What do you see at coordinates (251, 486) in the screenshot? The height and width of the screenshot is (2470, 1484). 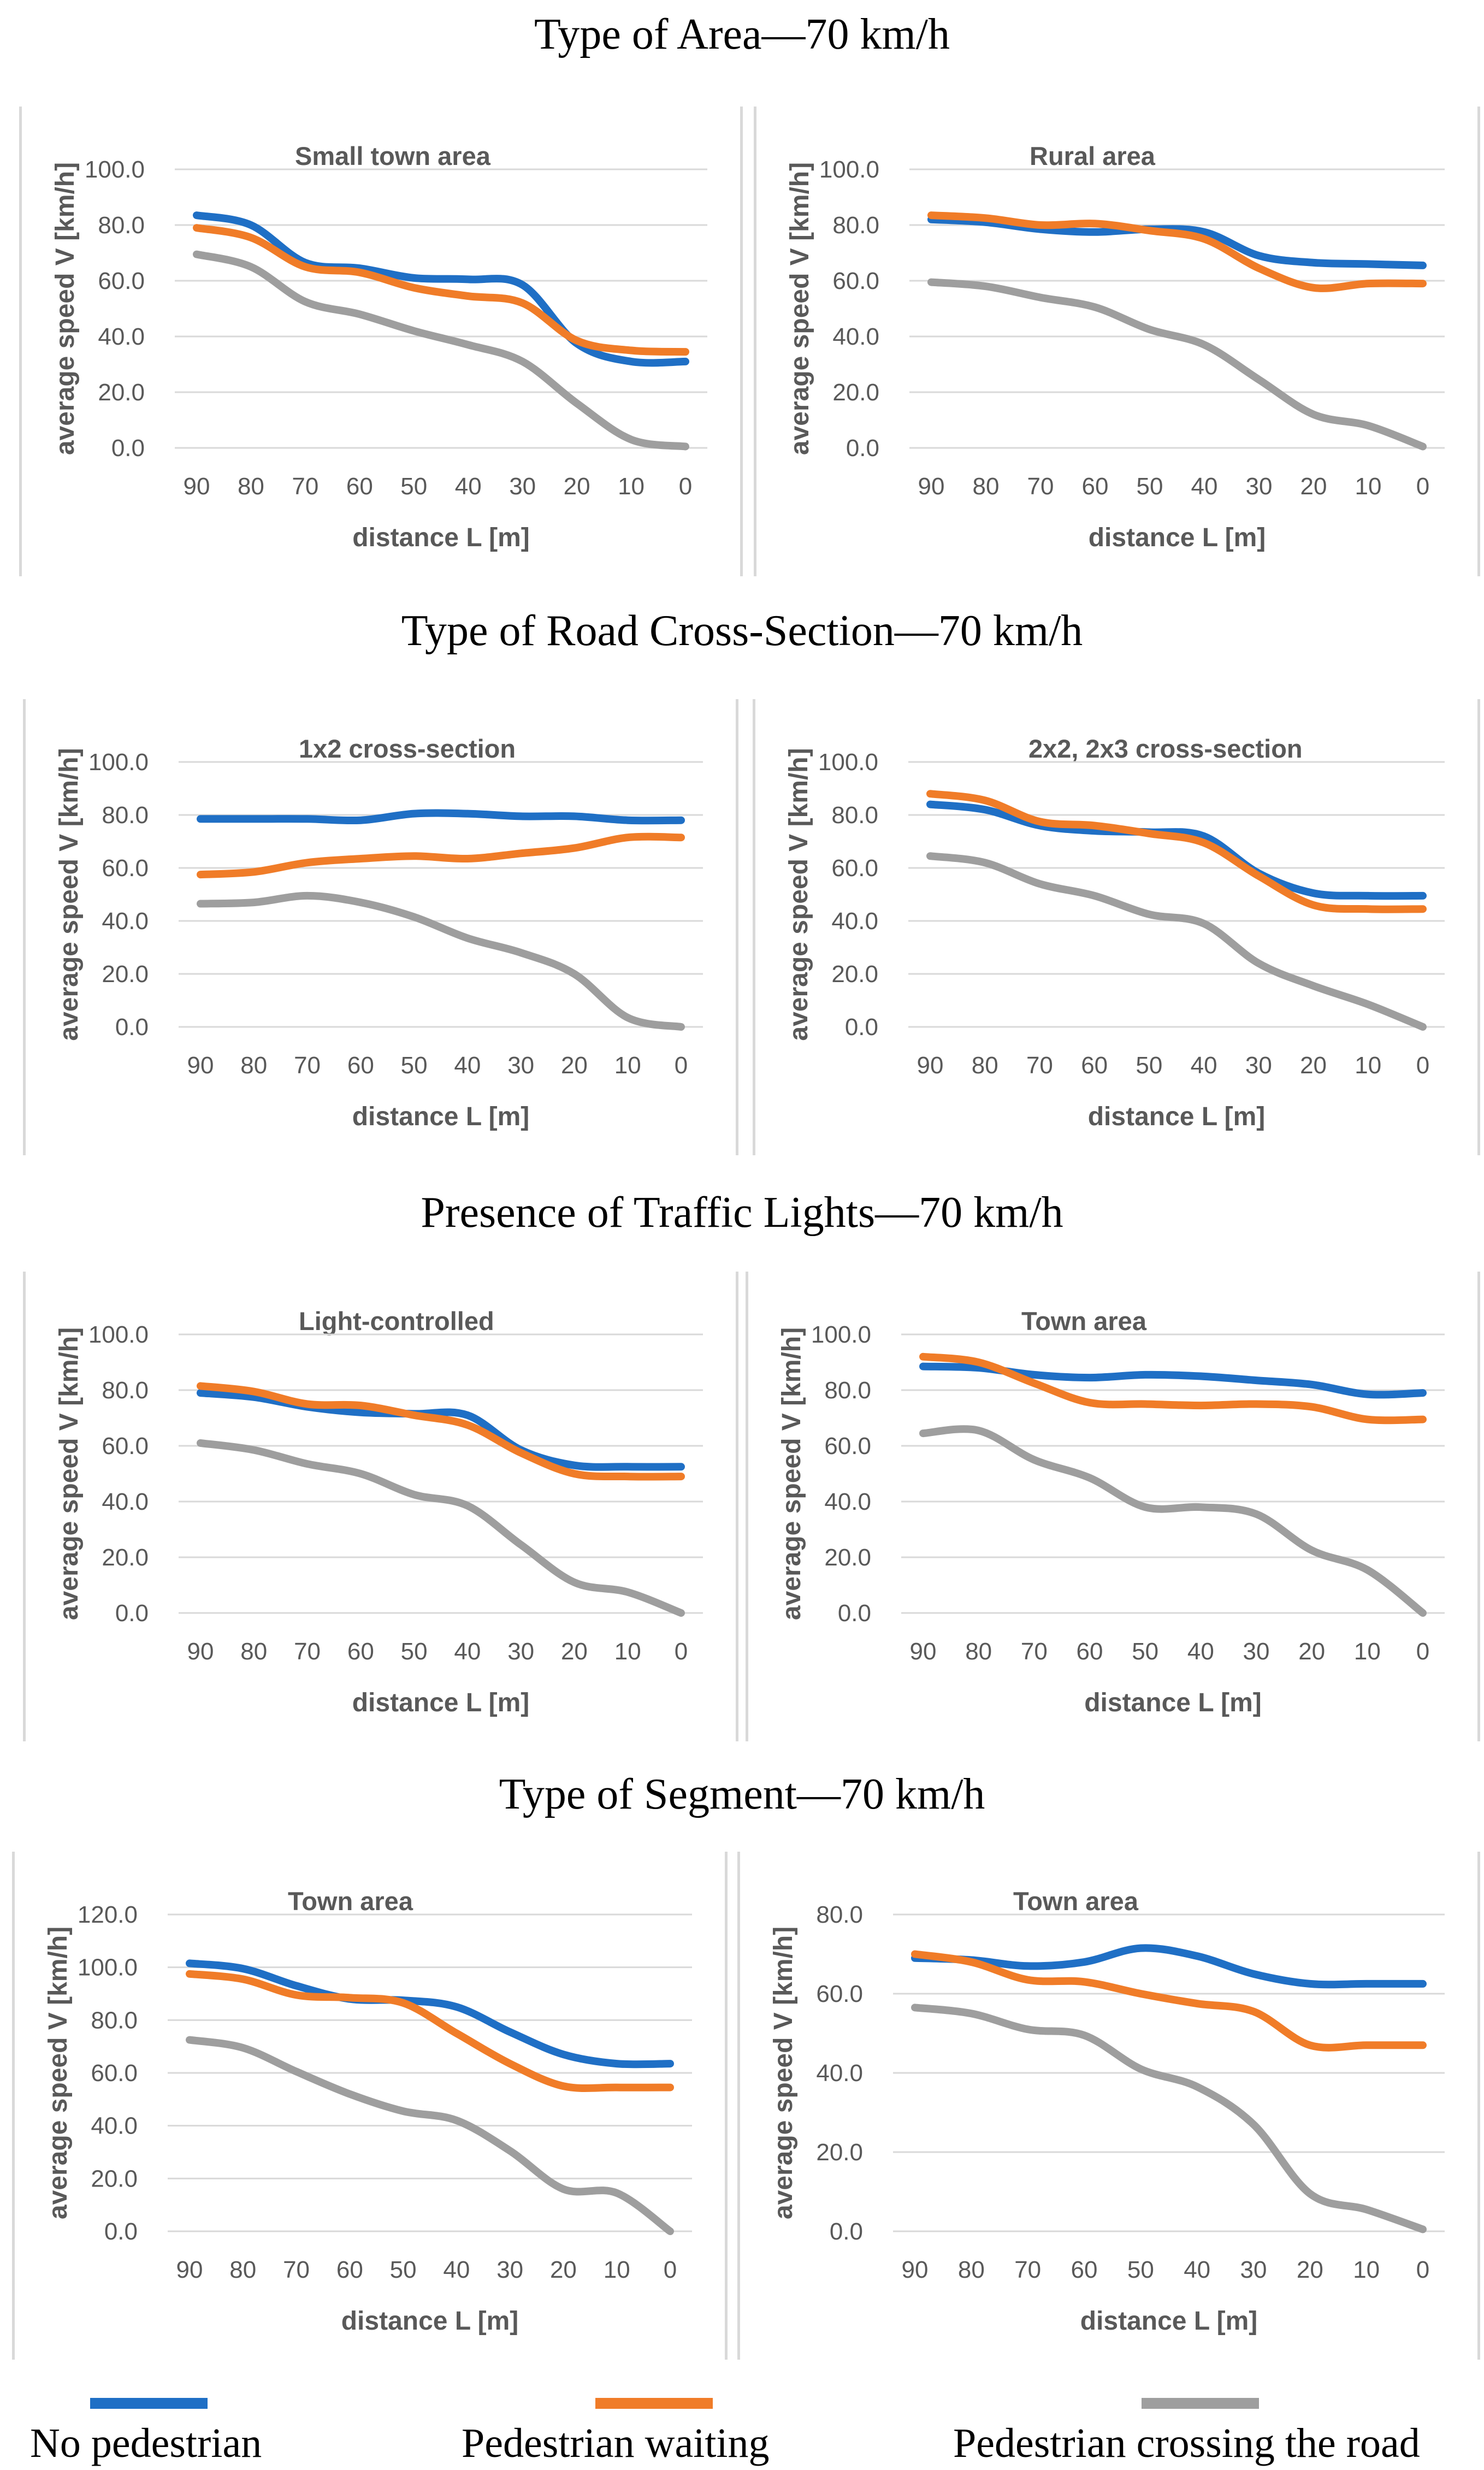 I see `chart-0-xtick-label: 80` at bounding box center [251, 486].